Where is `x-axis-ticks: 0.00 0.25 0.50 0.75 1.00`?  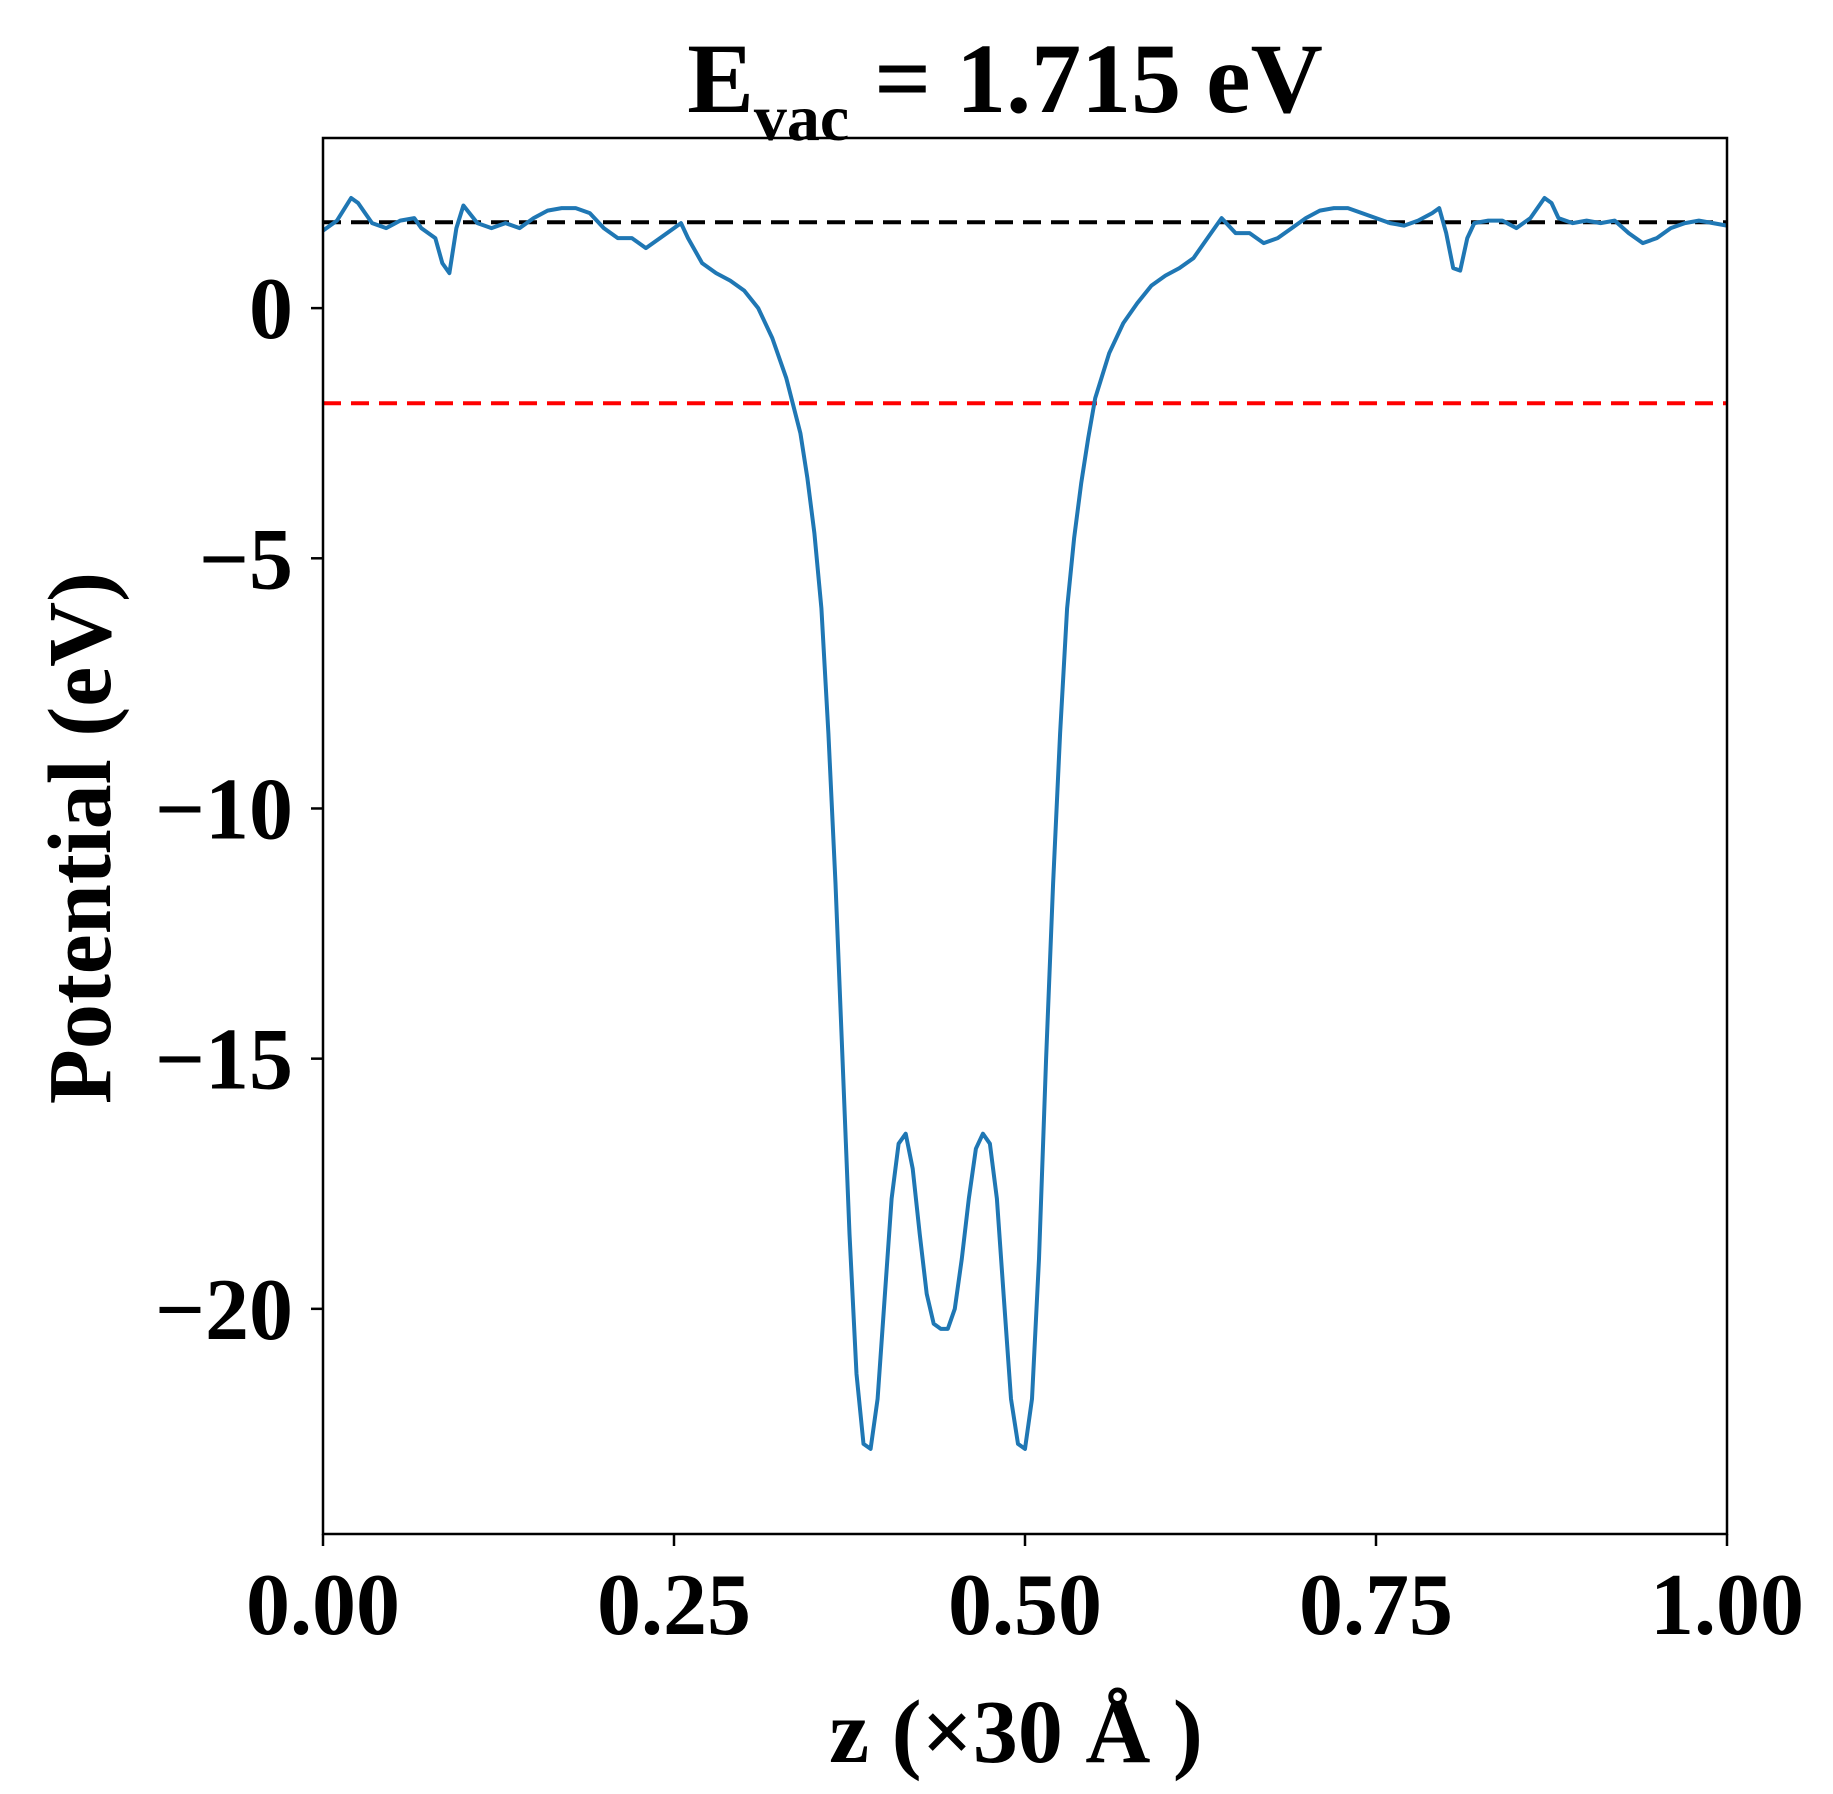 x-axis-ticks: 0.00 0.25 0.50 0.75 1.00 is located at coordinates (1025, 1594).